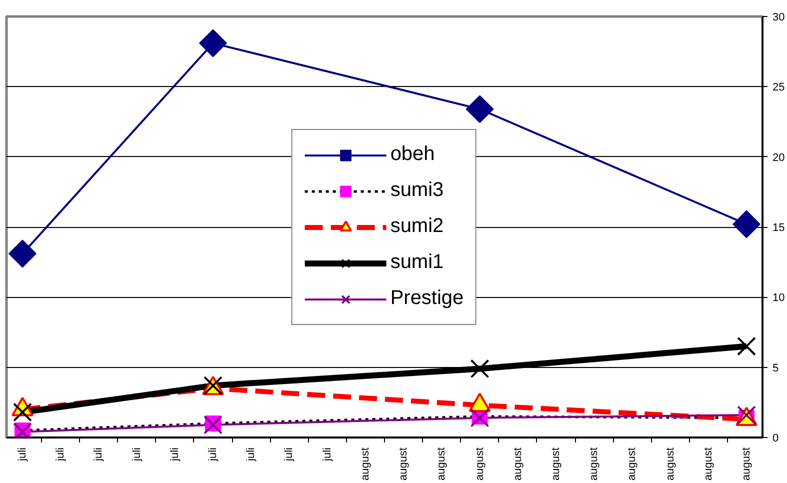 The width and height of the screenshot is (787, 483). Describe the element at coordinates (427, 298) in the screenshot. I see `legend-label: Prestige` at that location.